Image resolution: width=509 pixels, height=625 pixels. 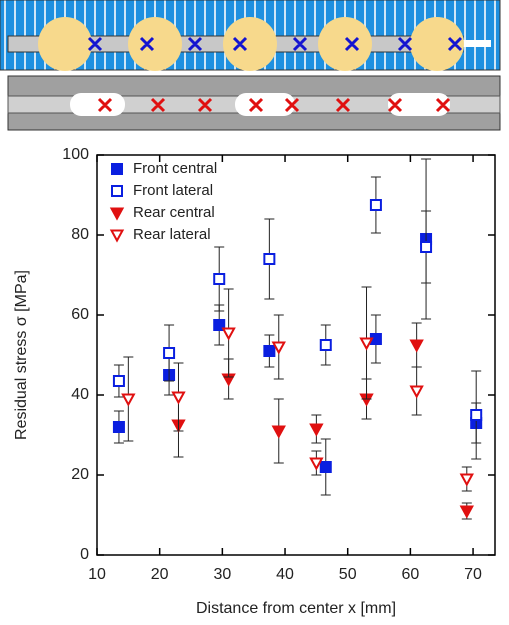 I want to click on x-tick-label: 70, so click(x=473, y=574).